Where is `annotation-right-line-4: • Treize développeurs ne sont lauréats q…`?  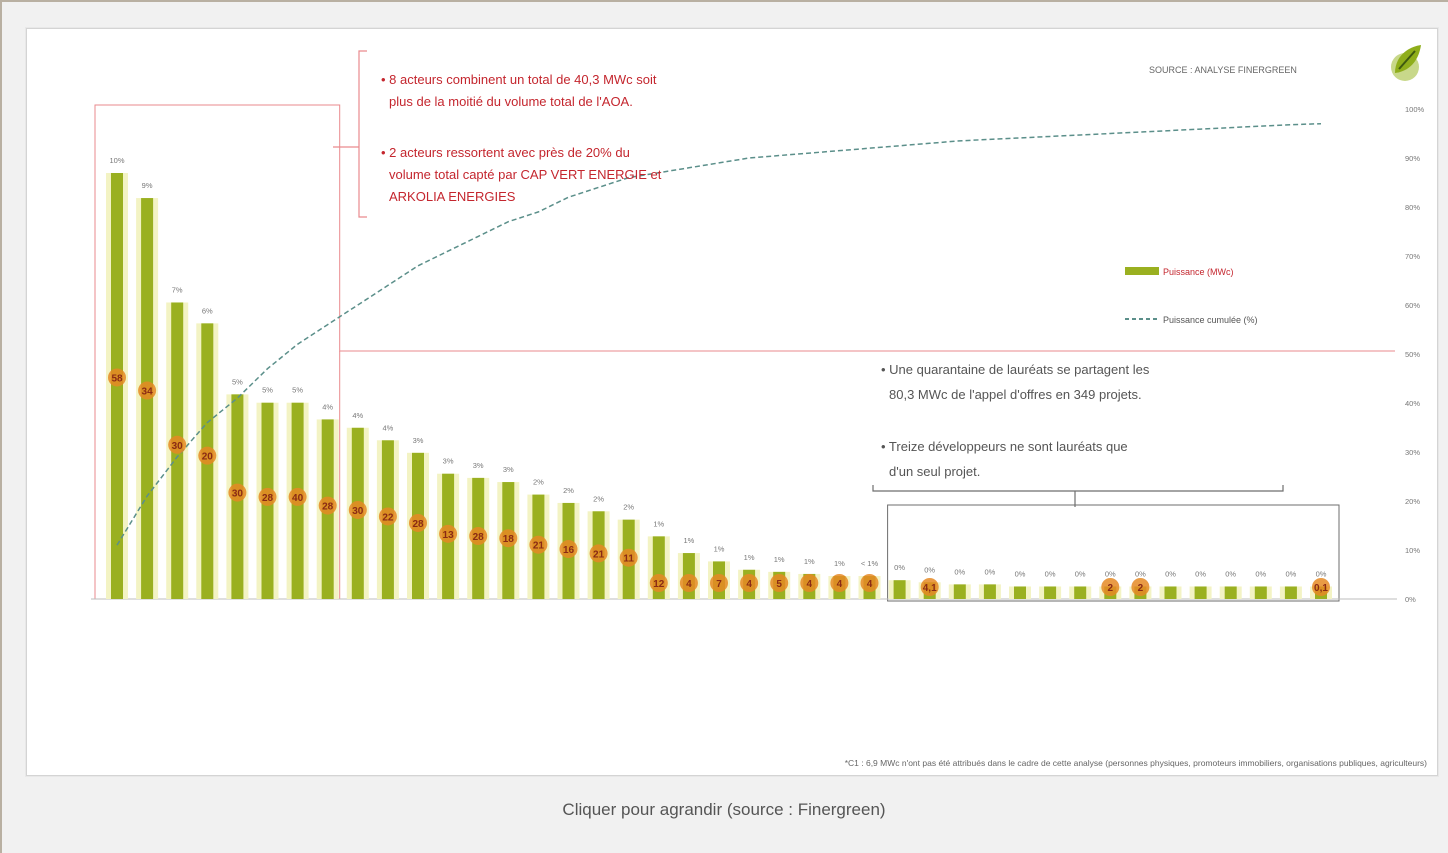 annotation-right-line-4: • Treize développeurs ne sont lauréats q… is located at coordinates (1004, 446).